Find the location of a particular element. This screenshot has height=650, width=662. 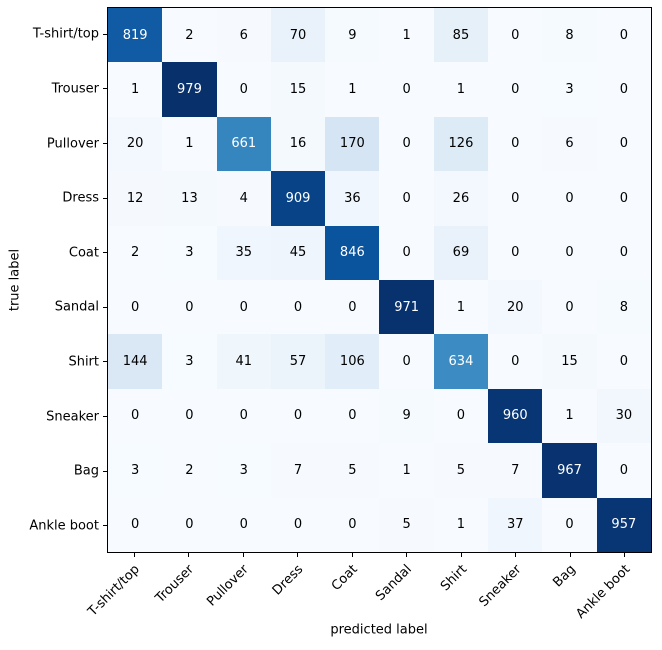

x-tick-label: Ankle boot is located at coordinates (603, 592).